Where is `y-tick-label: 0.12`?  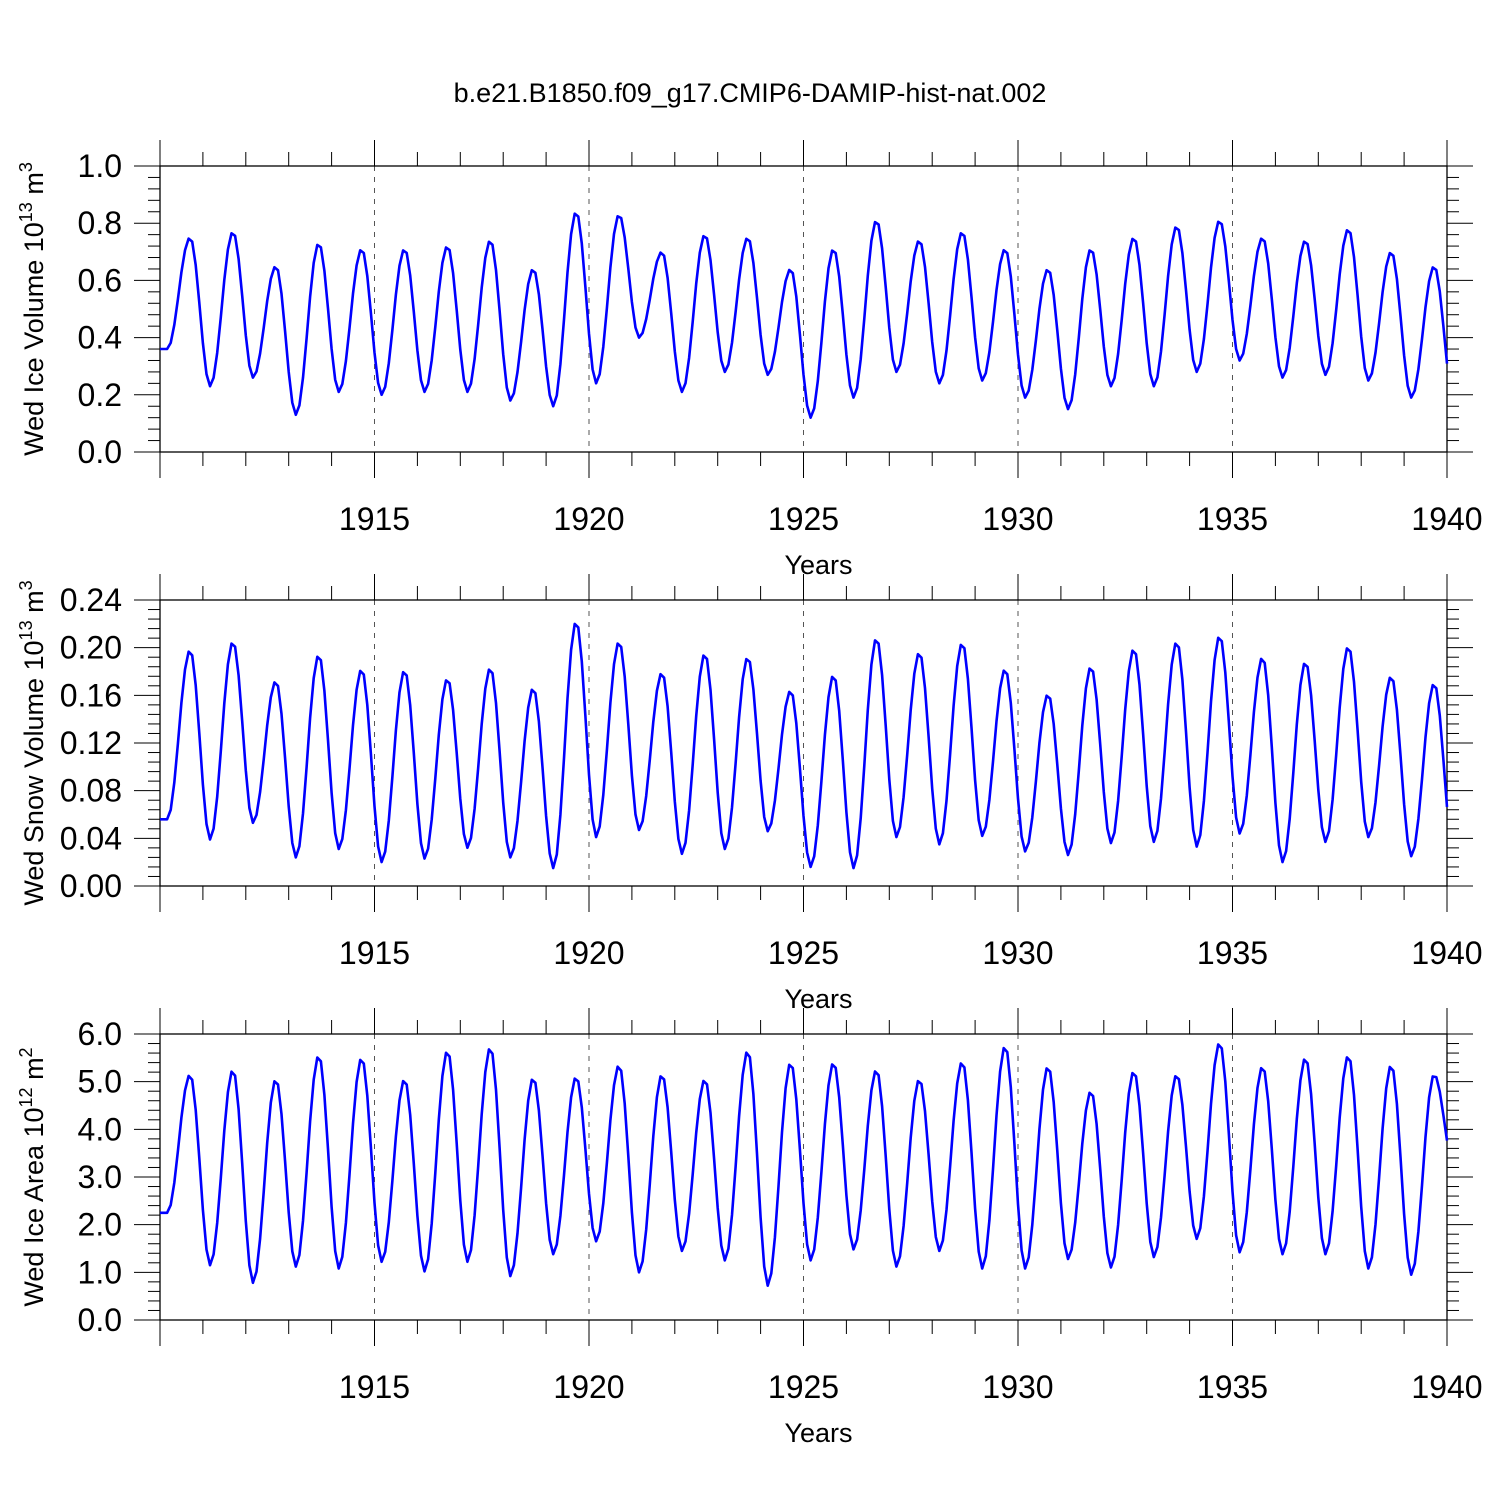
y-tick-label: 0.12 is located at coordinates (91, 743).